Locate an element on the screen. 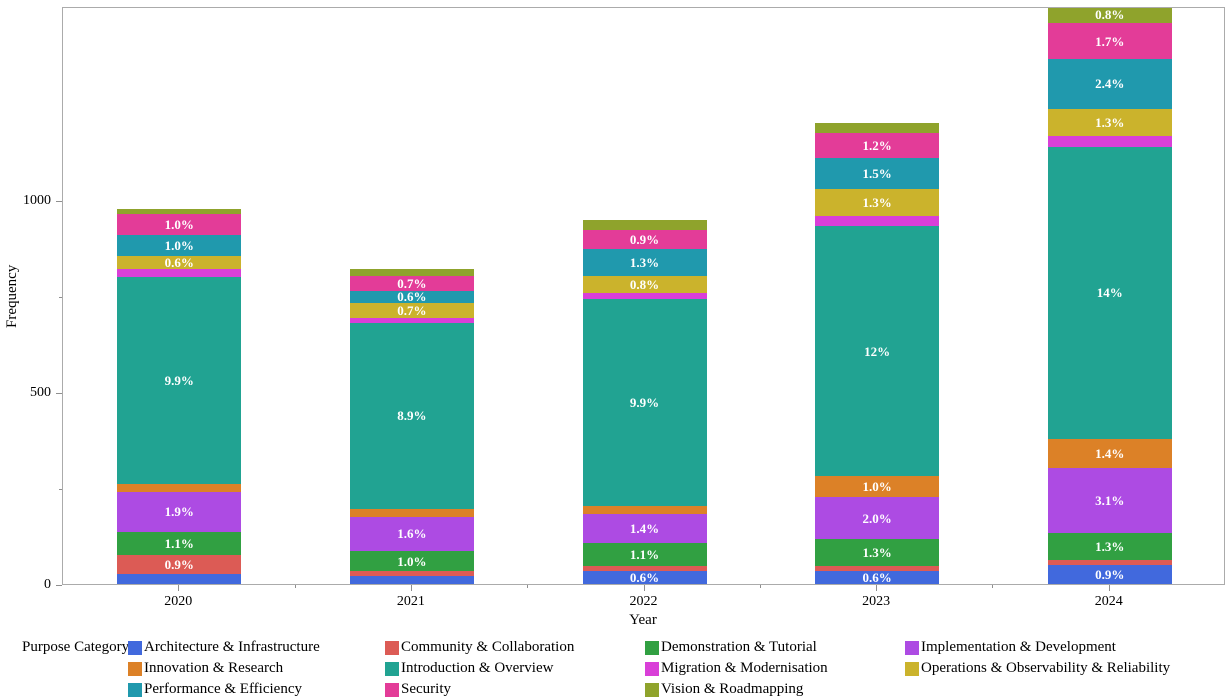 This screenshot has width=1229, height=700. legend-item-performance-efficiency: Performance & Efficiency is located at coordinates (256, 689).